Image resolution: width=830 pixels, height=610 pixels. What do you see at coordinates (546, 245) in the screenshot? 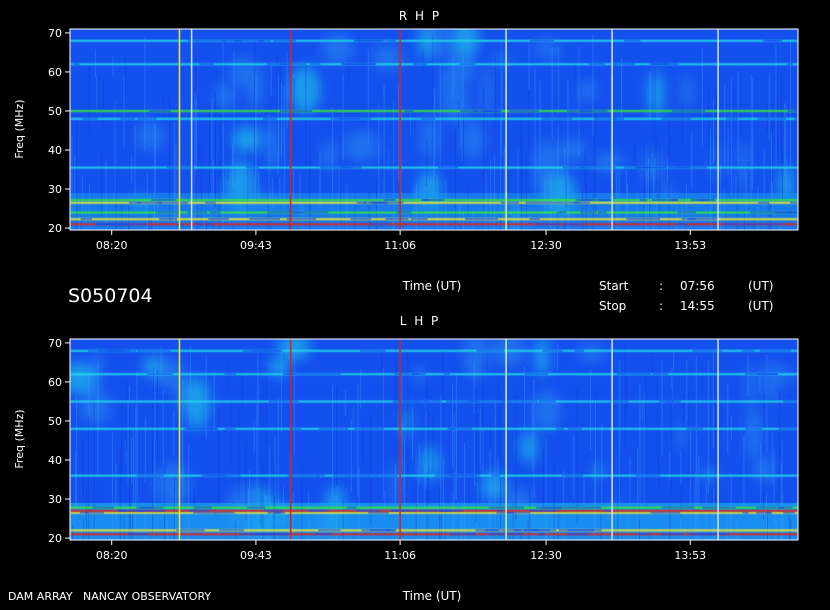
I see `x-tick-label: 12:30` at bounding box center [546, 245].